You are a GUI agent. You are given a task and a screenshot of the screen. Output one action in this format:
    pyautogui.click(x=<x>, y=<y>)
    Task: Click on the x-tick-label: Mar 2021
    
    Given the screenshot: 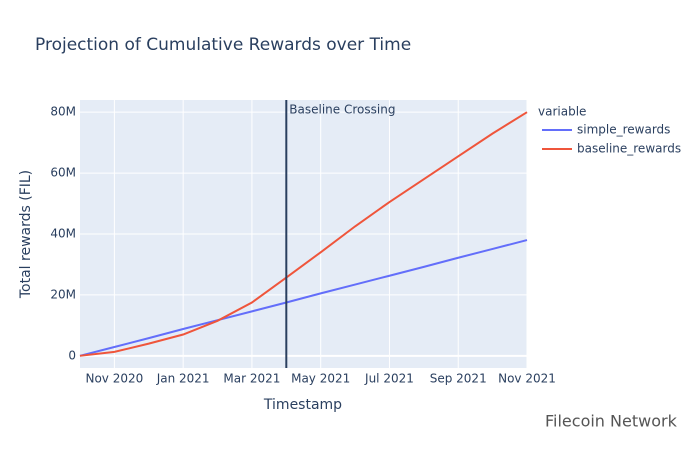 What is the action you would take?
    pyautogui.click(x=251, y=379)
    